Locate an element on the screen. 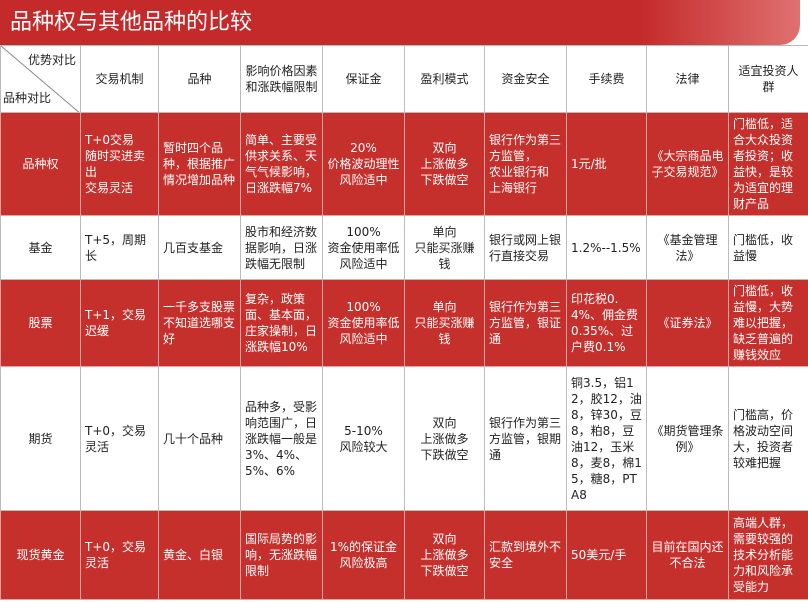 Image resolution: width=808 pixels, height=603 pixels. table-cell: 目前在国内还不合法 is located at coordinates (687, 555).